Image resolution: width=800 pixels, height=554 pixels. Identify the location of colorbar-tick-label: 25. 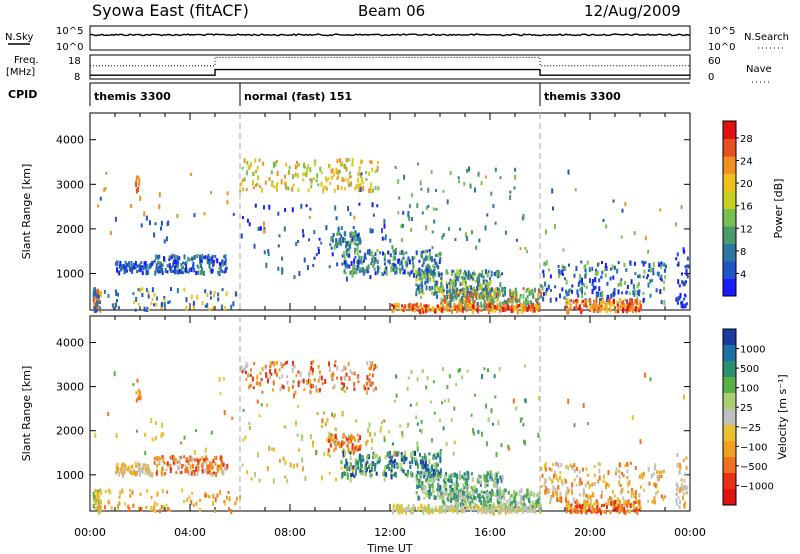
(746, 408).